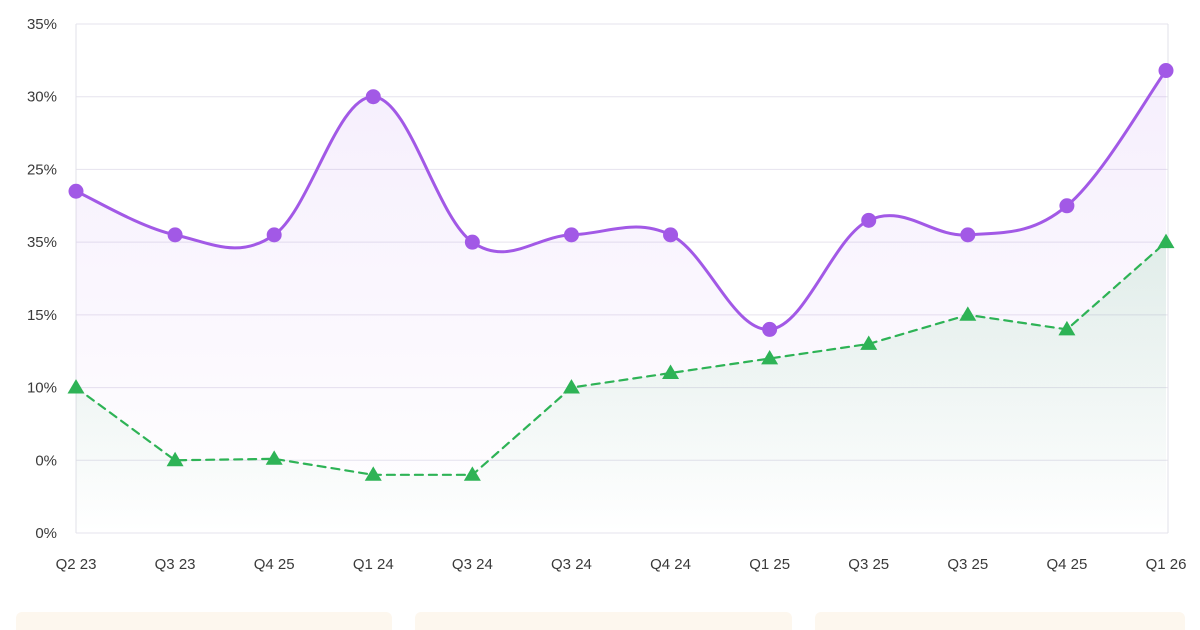 The image size is (1200, 630). Describe the element at coordinates (175, 564) in the screenshot. I see `x-tick-label: Q3 23` at that location.